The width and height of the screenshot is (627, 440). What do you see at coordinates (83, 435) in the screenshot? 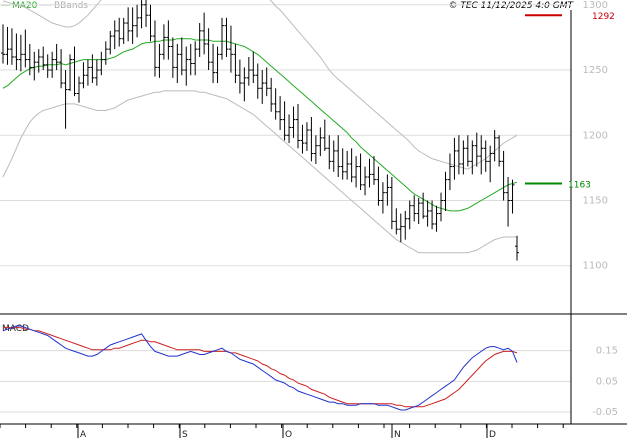
I see `x-tick-label: A` at bounding box center [83, 435].